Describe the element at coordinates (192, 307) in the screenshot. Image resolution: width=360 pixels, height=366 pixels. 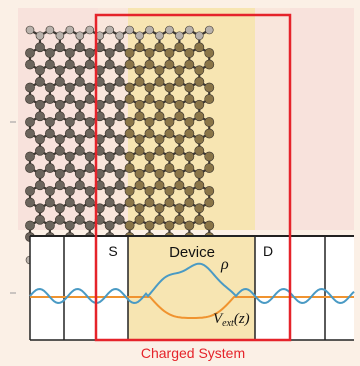
I see `potential-curve` at that location.